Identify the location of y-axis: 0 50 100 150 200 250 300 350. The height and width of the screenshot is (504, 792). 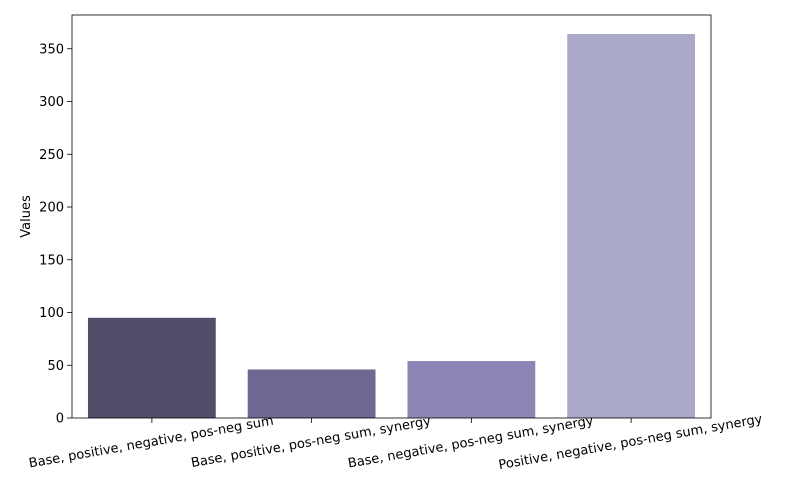
(55, 234).